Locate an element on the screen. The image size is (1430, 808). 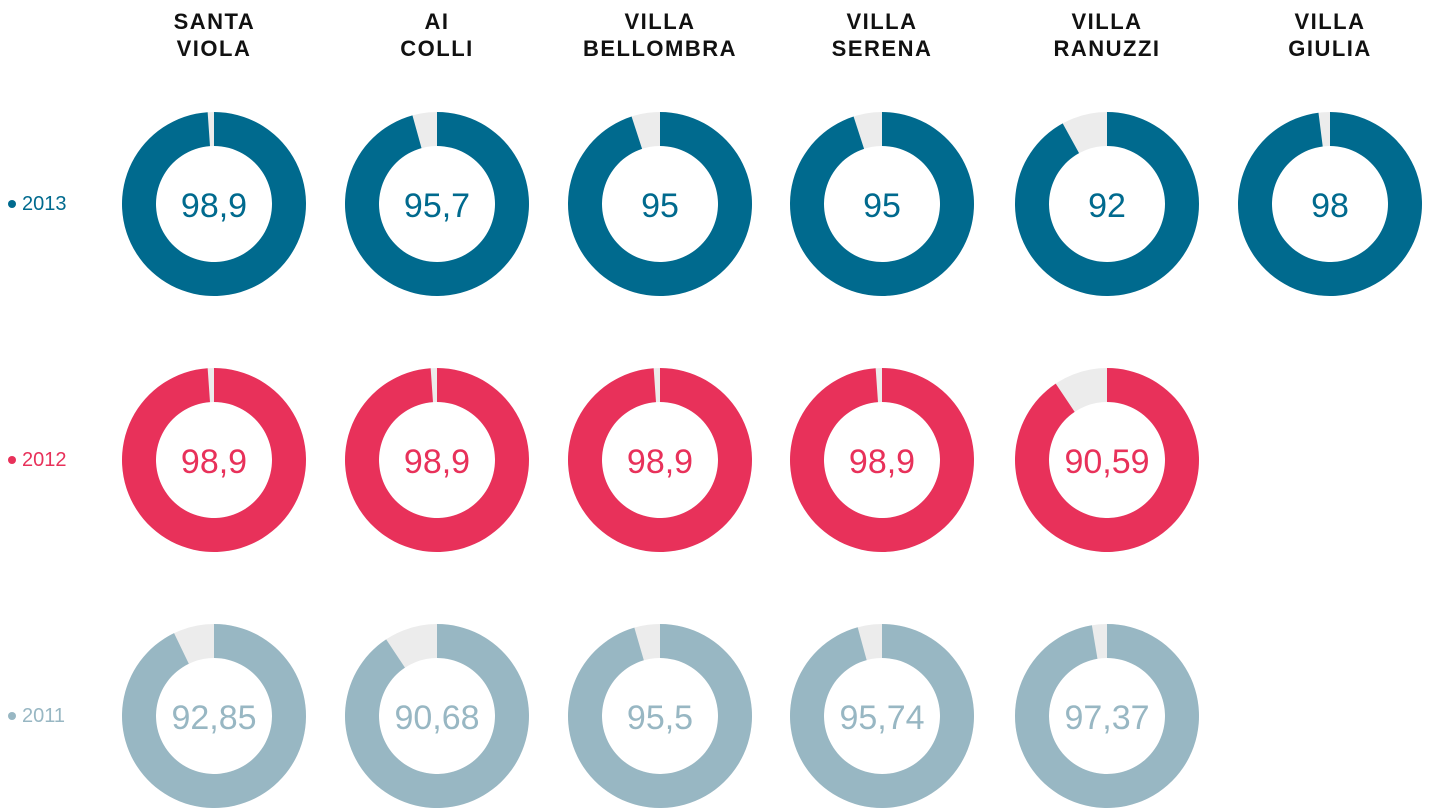
value-label: 90,68 is located at coordinates (436, 718).